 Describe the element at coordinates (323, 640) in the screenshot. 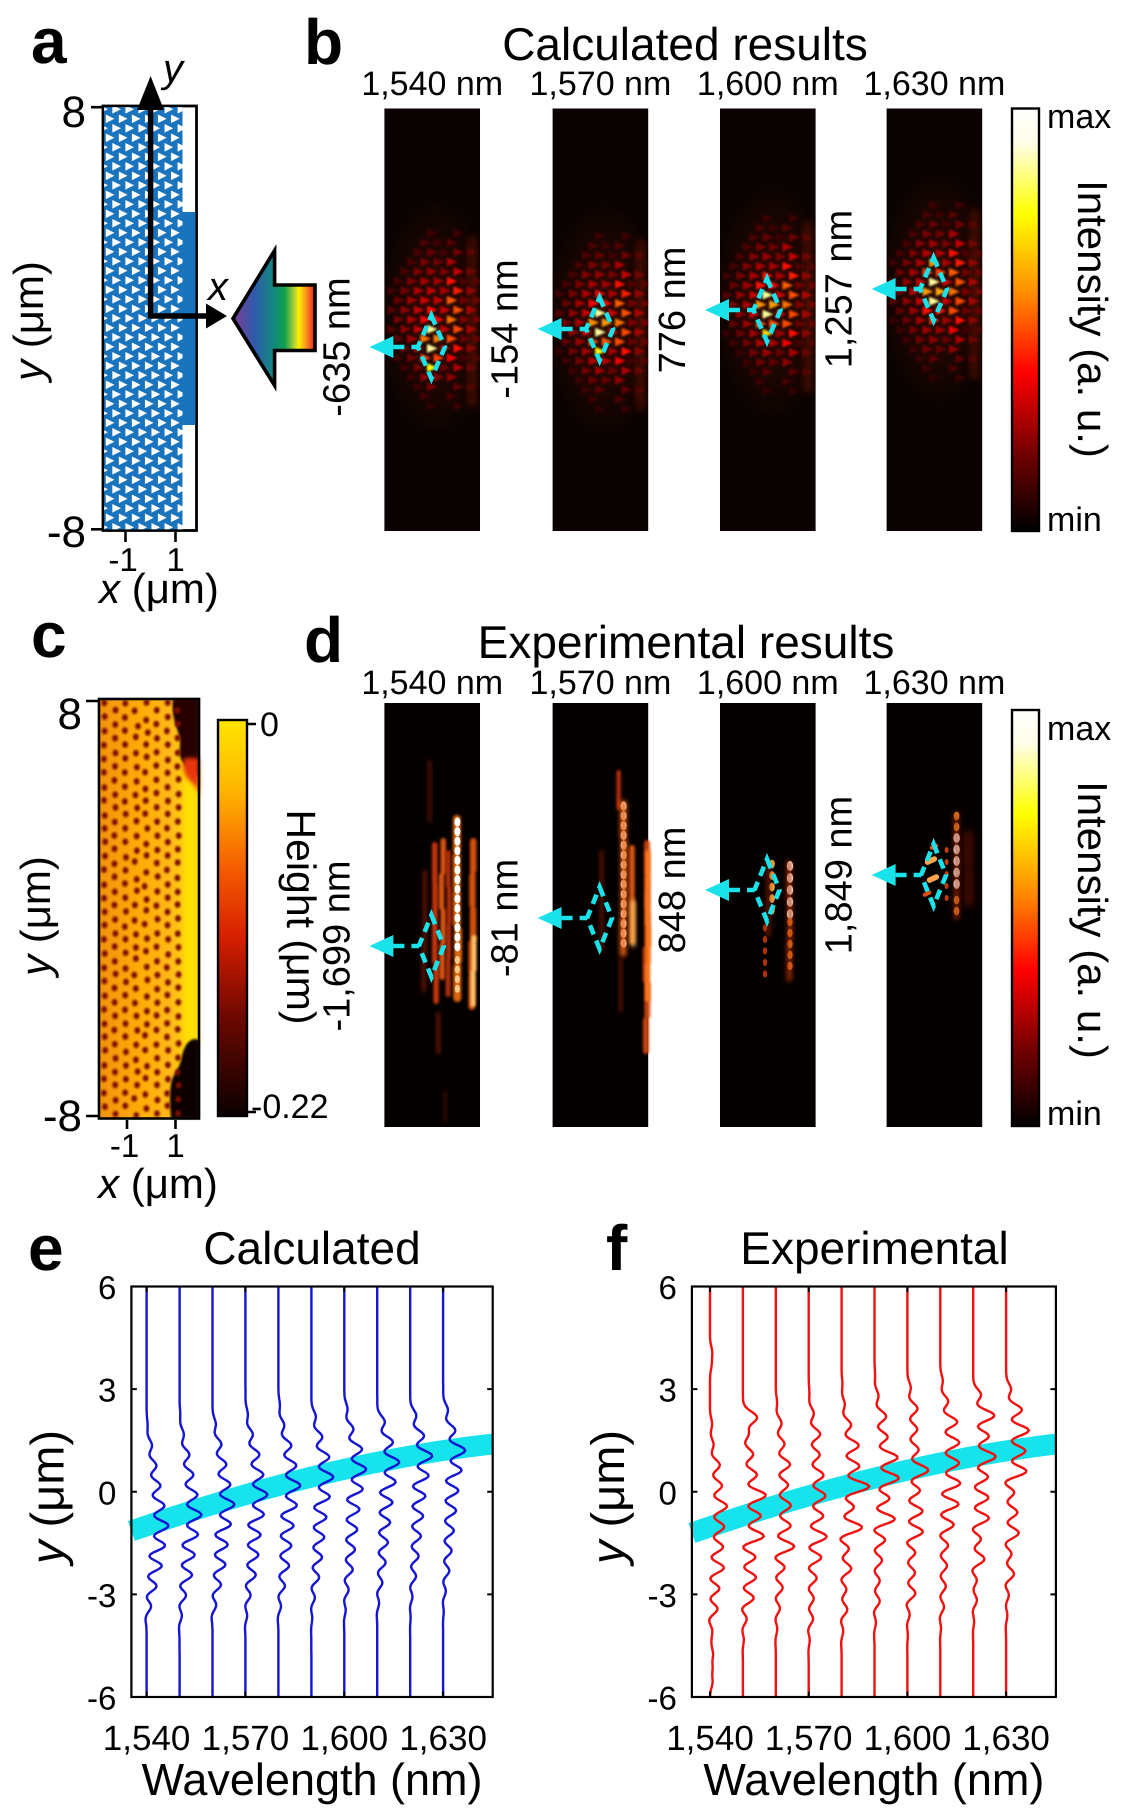

I see `svg-text: d` at that location.